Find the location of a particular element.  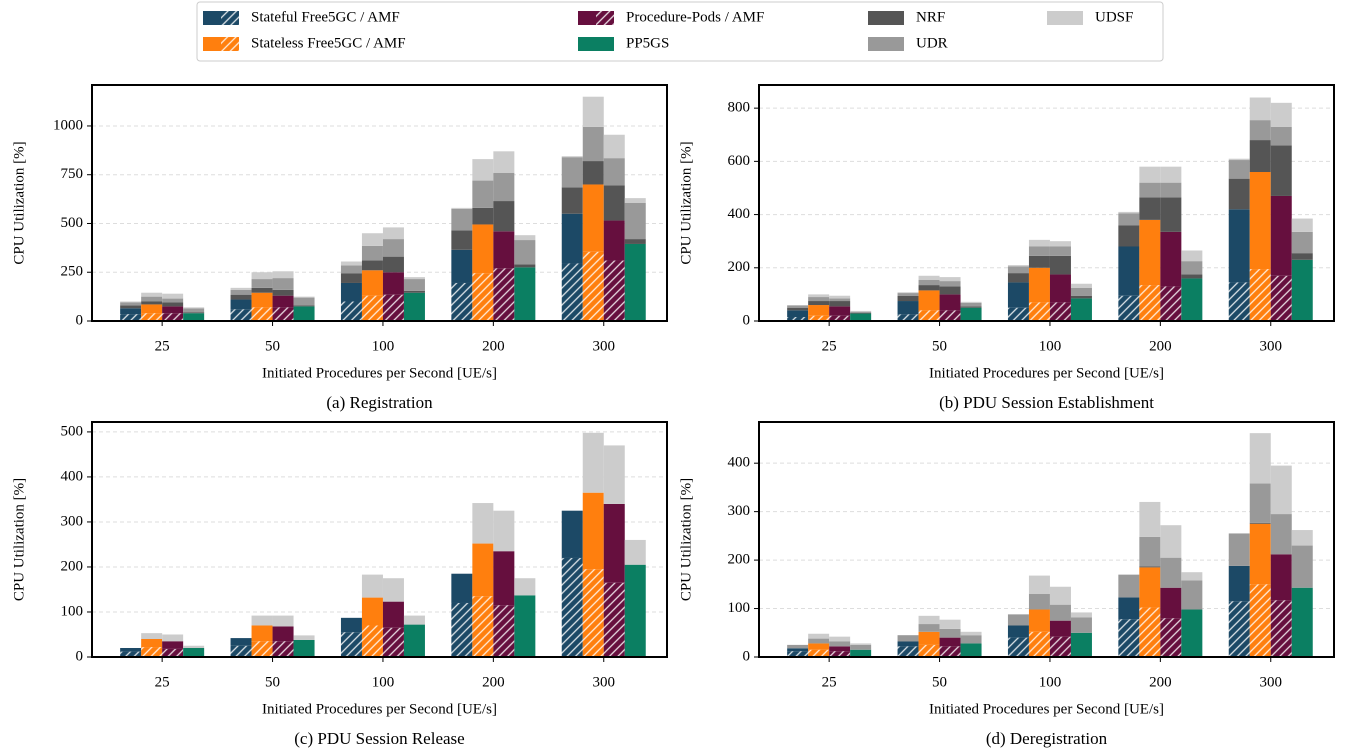

x-tick-label: 50 is located at coordinates (272, 346).